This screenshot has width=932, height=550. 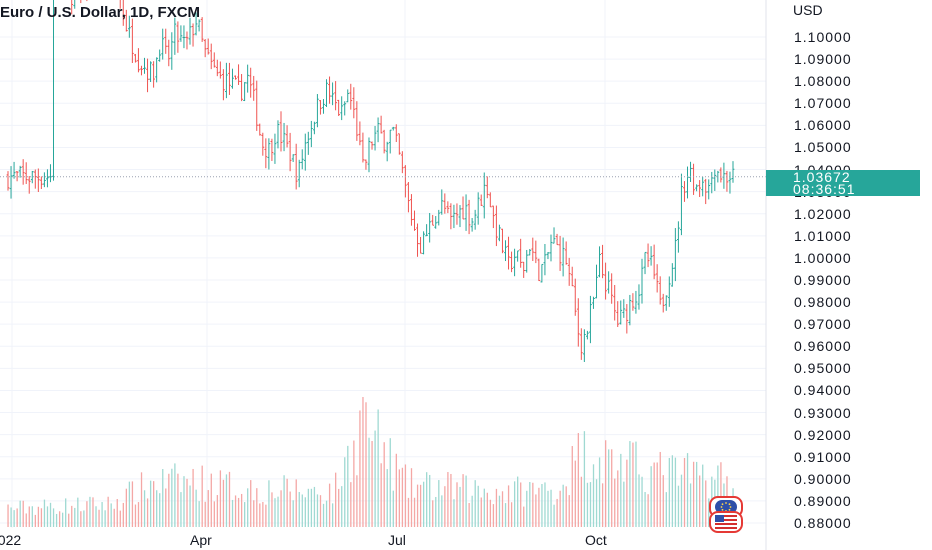 What do you see at coordinates (823, 59) in the screenshot?
I see `price-tick-label: 1.09000` at bounding box center [823, 59].